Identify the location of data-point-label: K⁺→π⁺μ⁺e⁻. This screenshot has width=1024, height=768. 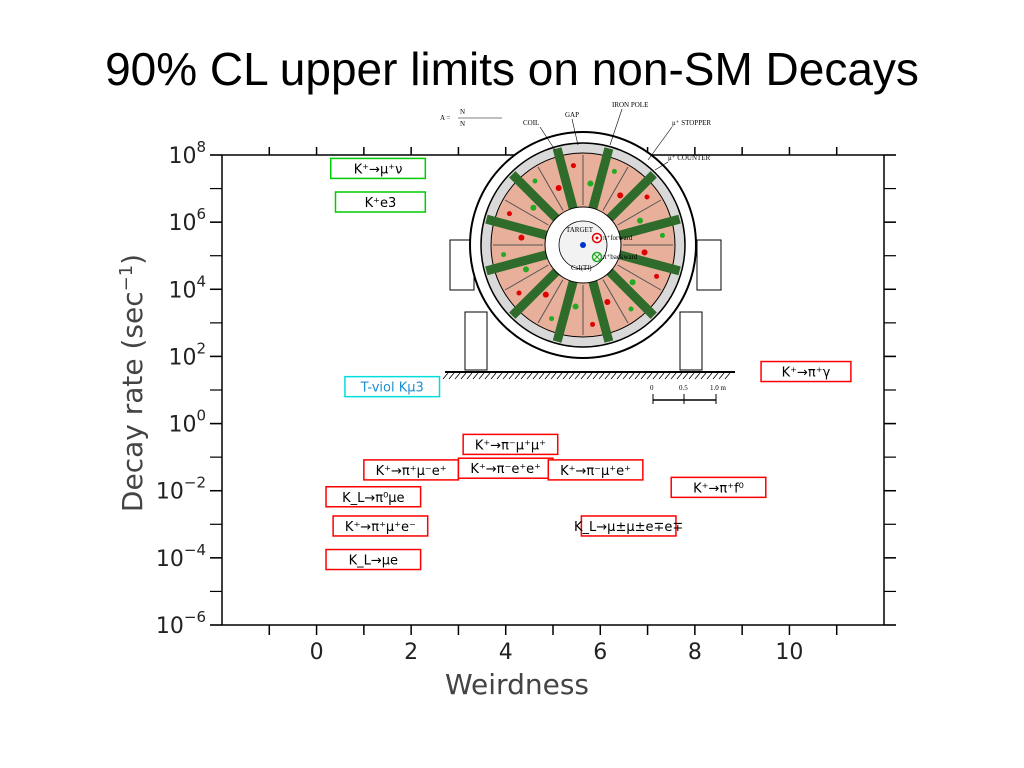
(380, 527).